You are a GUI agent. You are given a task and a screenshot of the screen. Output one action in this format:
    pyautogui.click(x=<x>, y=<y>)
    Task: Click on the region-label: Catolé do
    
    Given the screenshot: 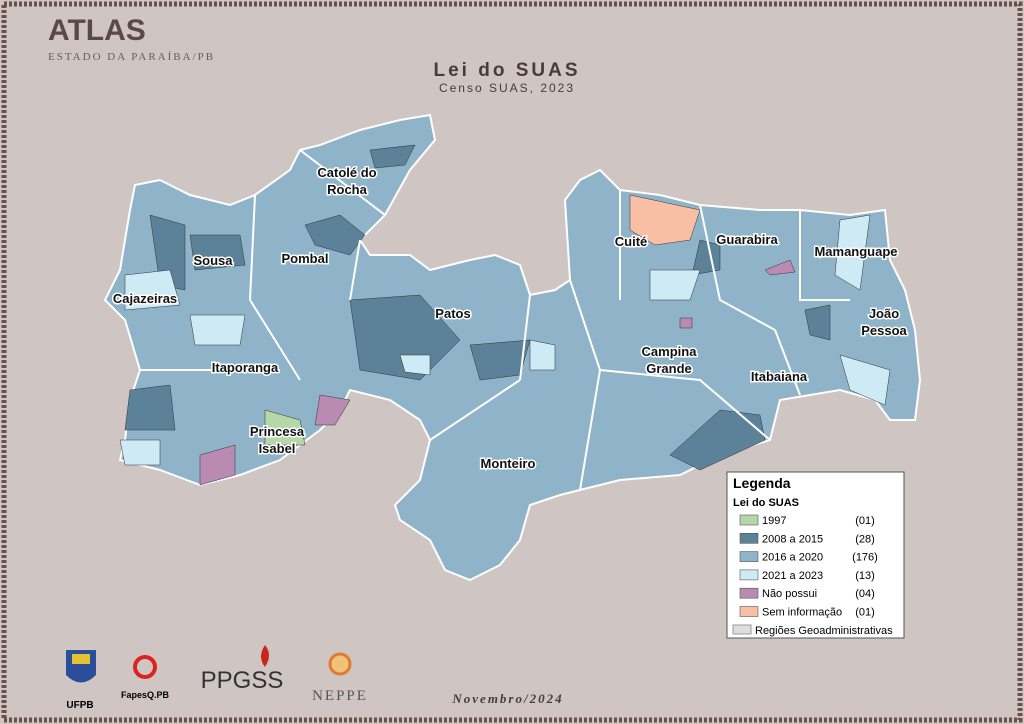 What is the action you would take?
    pyautogui.click(x=346, y=172)
    